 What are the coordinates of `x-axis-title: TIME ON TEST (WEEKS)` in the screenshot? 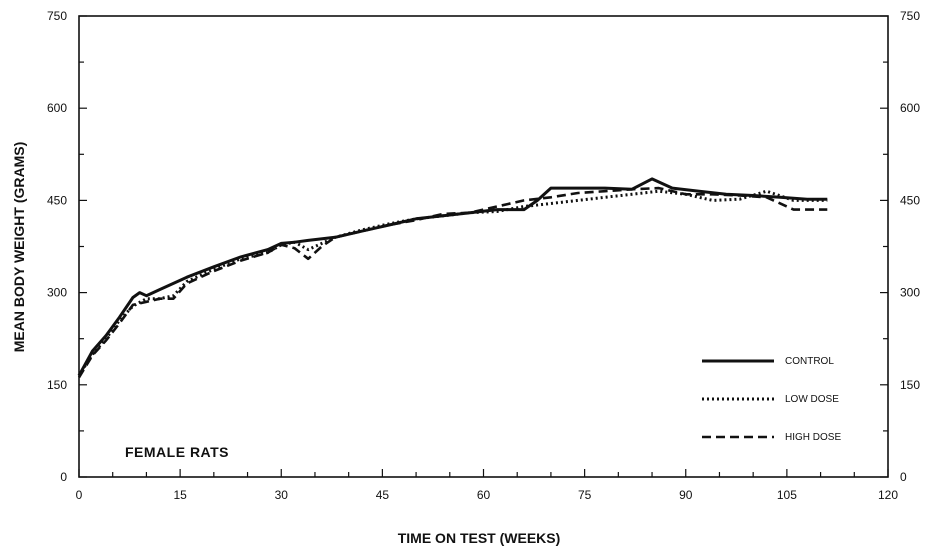 It's located at (479, 538).